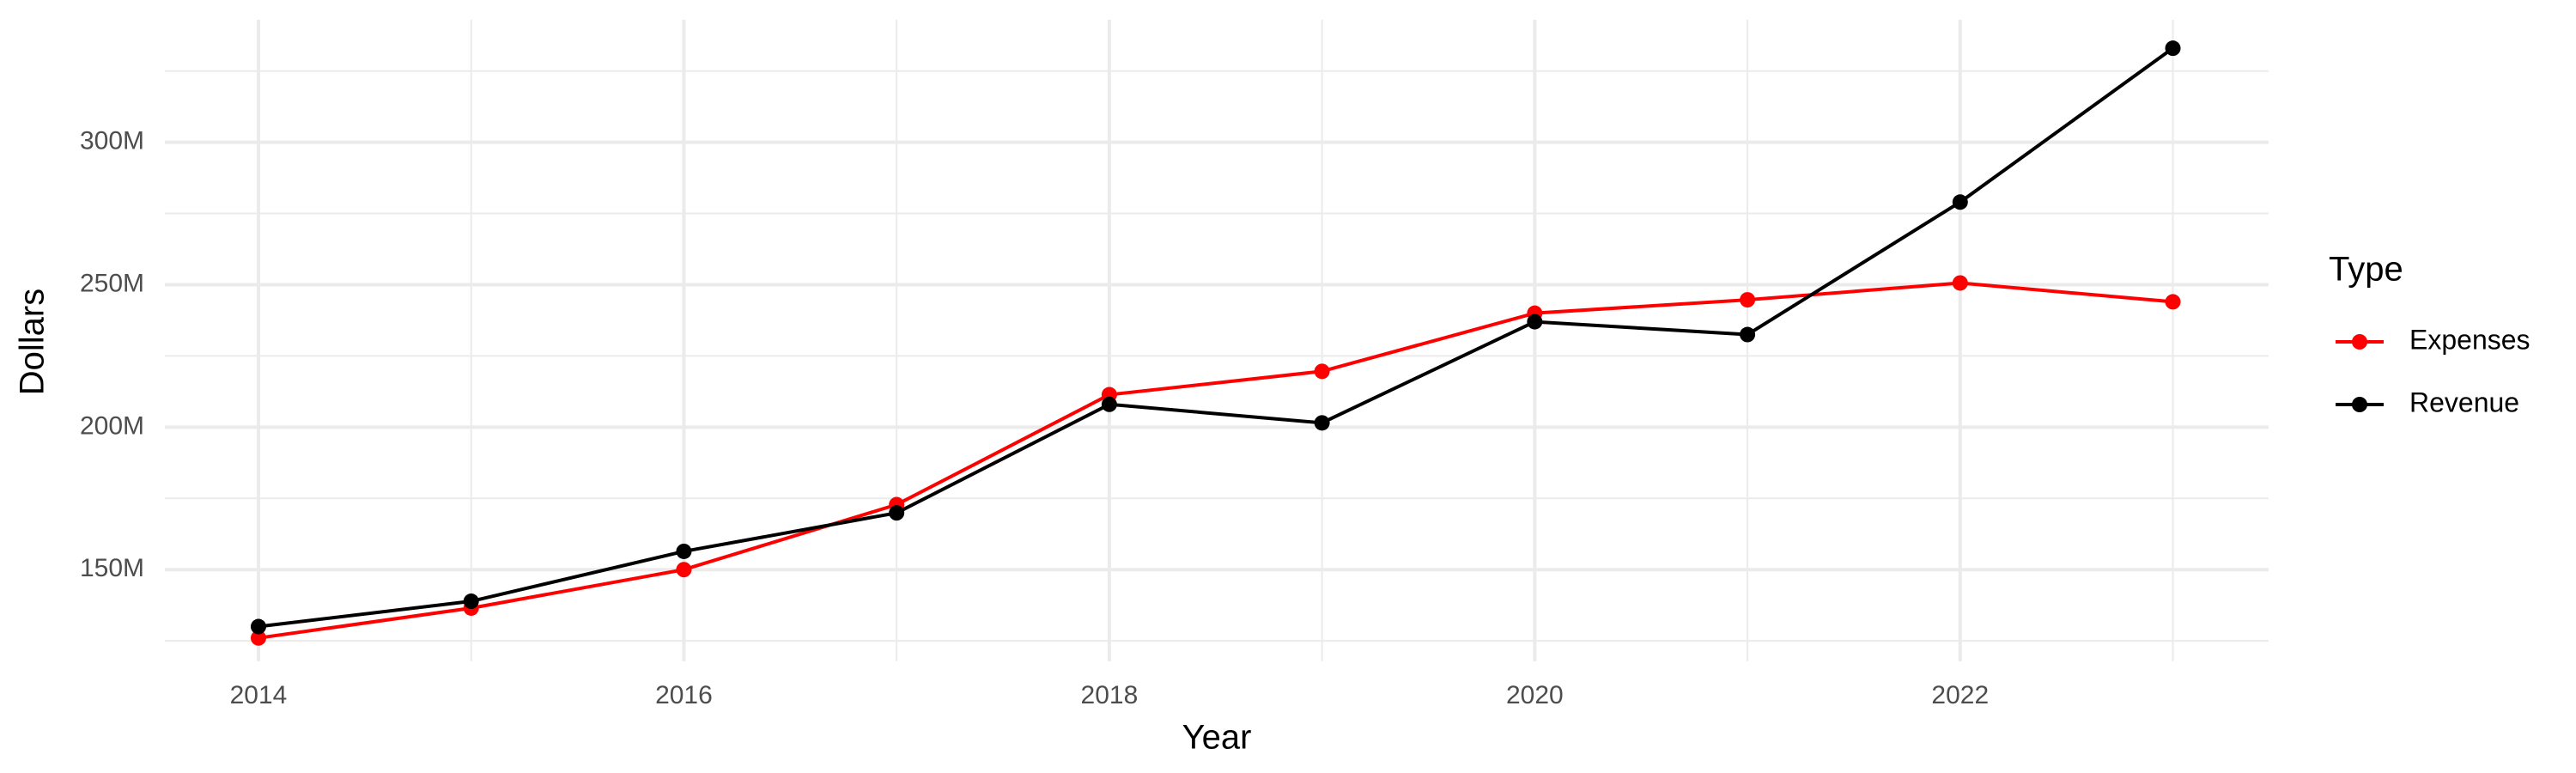 The width and height of the screenshot is (2576, 773). I want to click on y-tick-label: 150M, so click(112, 568).